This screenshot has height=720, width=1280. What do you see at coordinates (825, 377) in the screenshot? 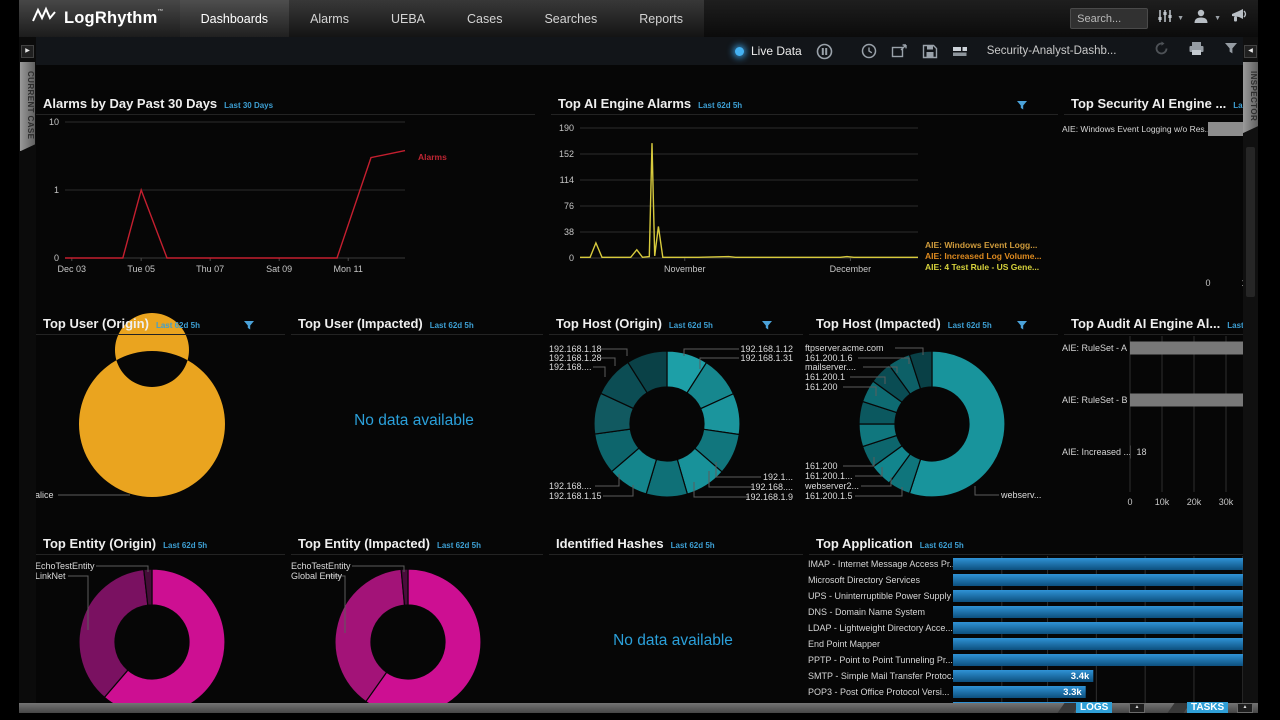
I see `svg-text: 161.200.1` at bounding box center [825, 377].